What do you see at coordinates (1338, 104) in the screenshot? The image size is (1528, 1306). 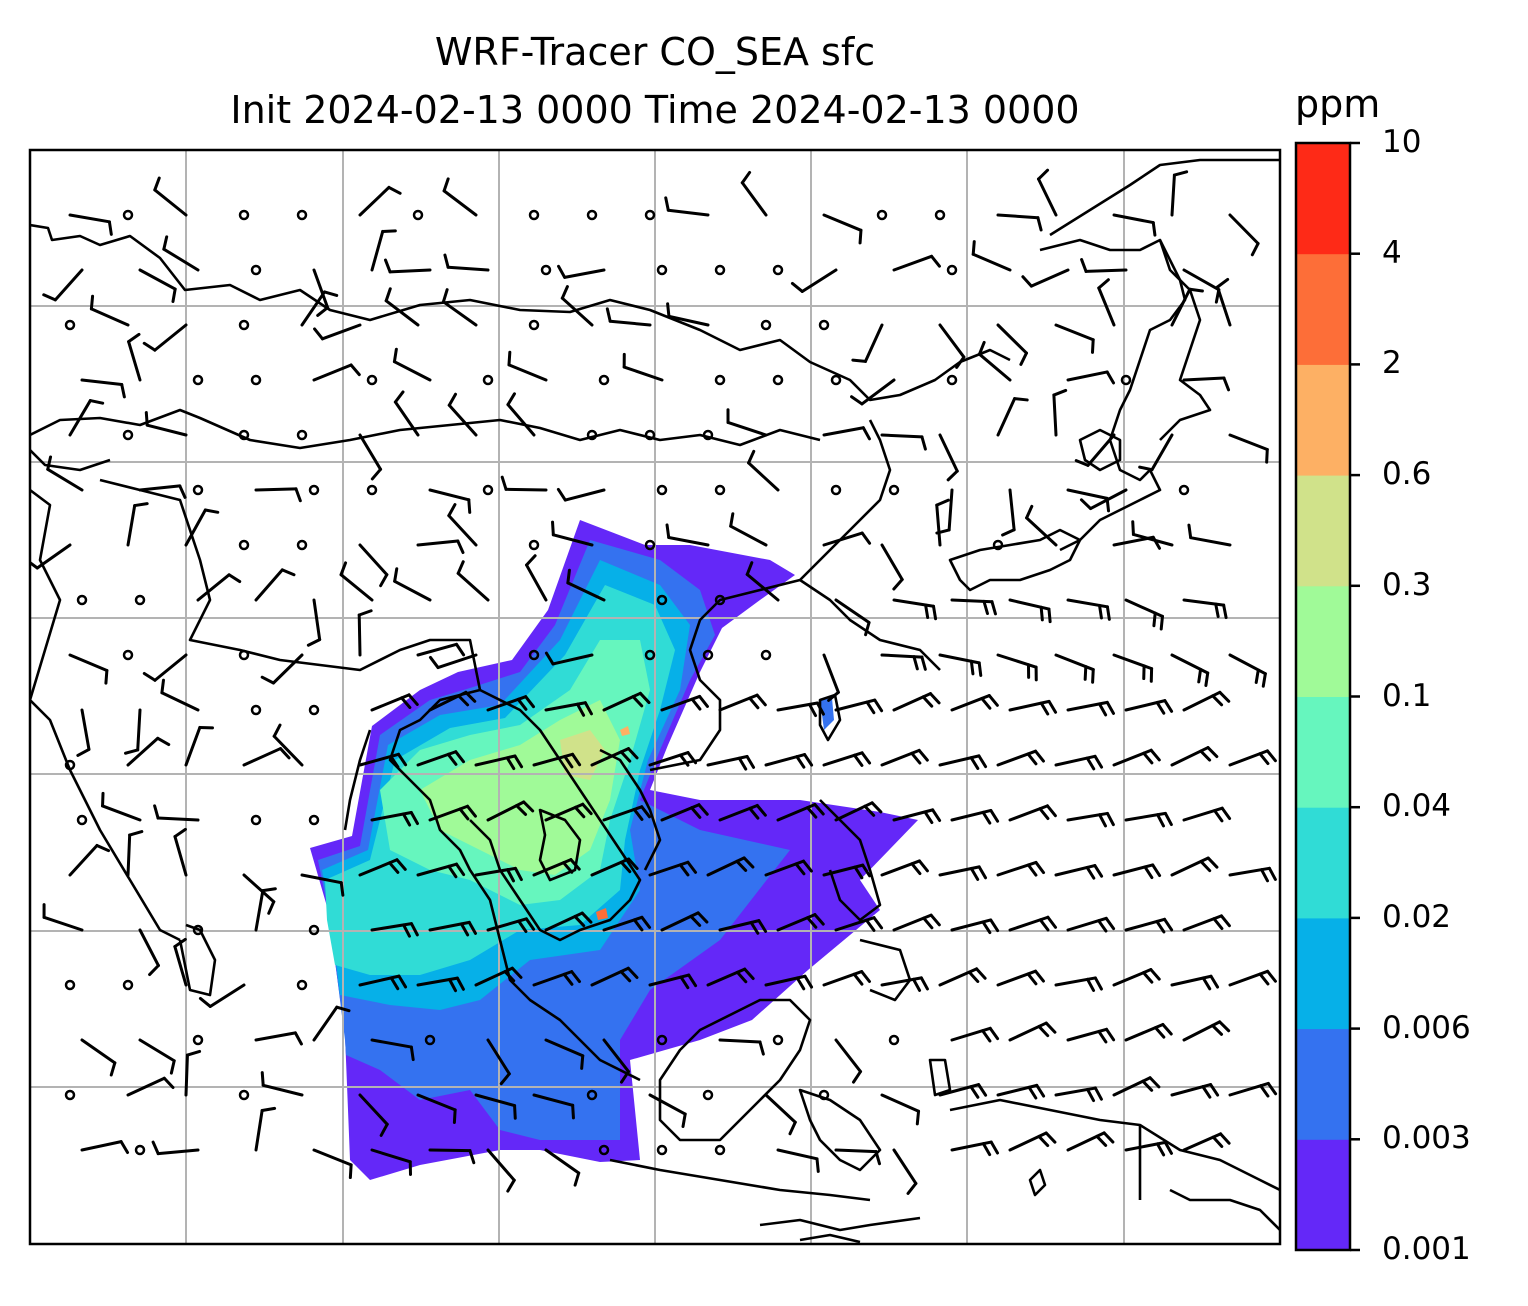 I see `colorbar-units-label: ppm` at bounding box center [1338, 104].